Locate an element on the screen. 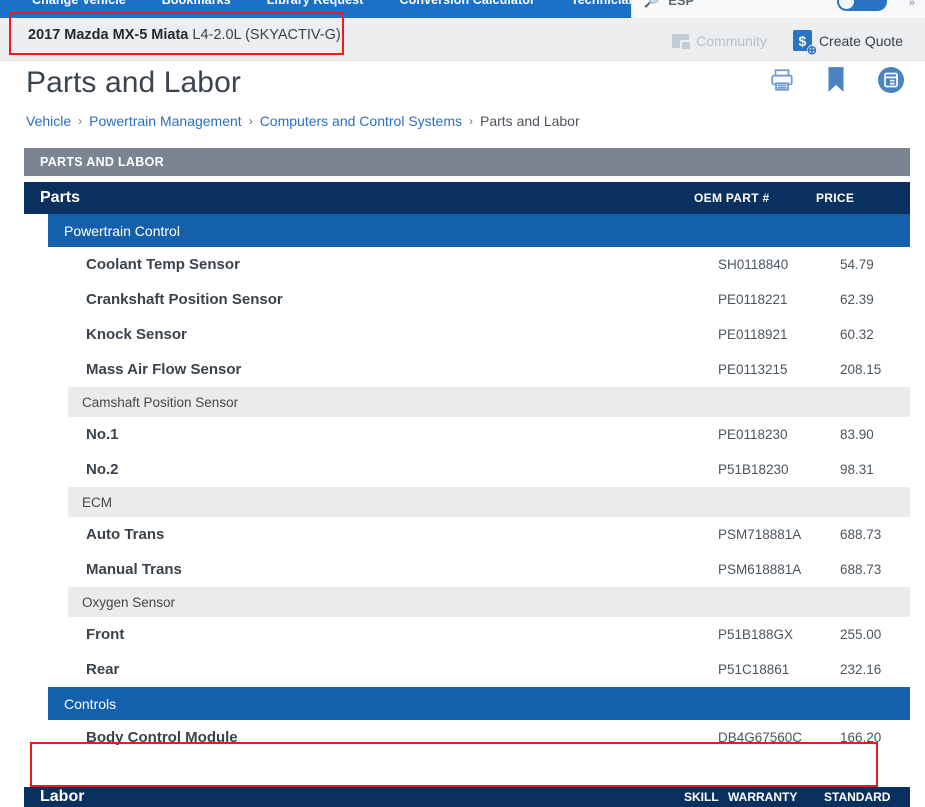  table-row: Coolant Temp Sensor SH0118840 54.79 is located at coordinates (489, 264).